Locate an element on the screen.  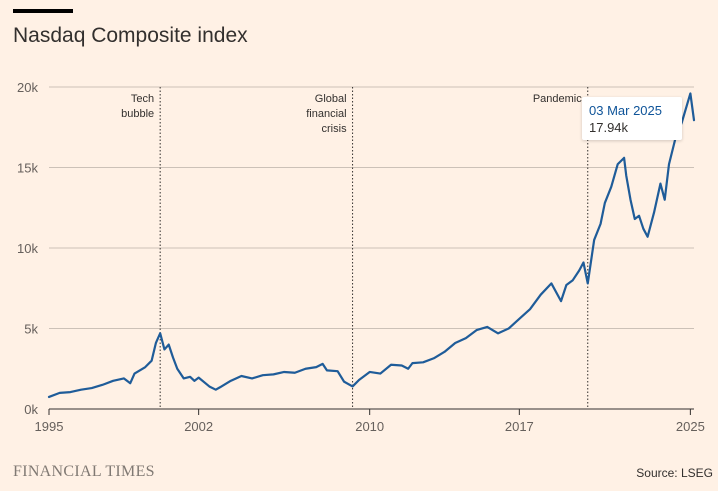
y-tick-label: 10k is located at coordinates (27, 248).